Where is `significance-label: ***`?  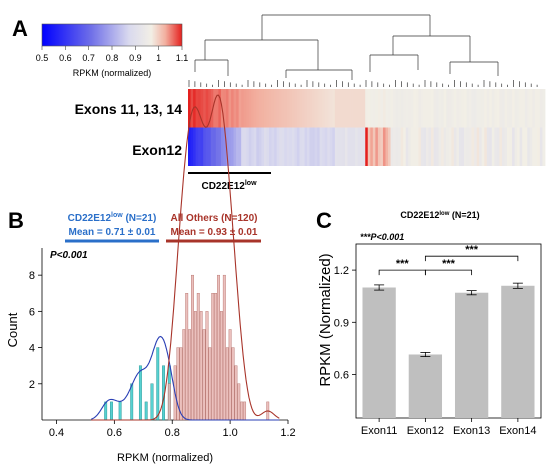
significance-label: *** is located at coordinates (449, 264).